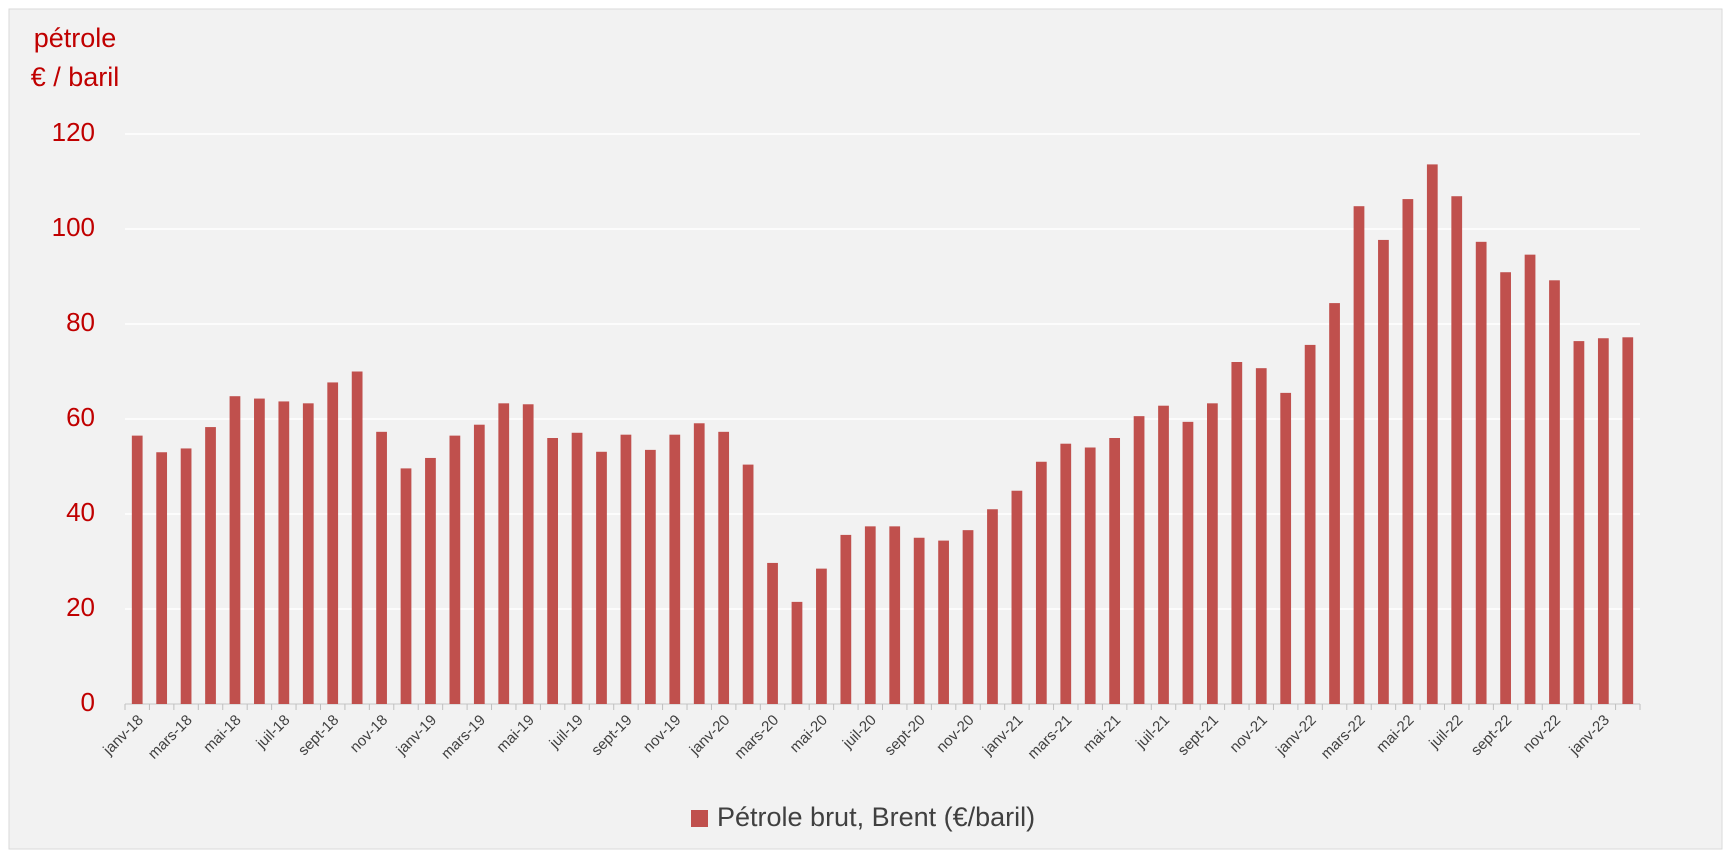  I want to click on y-tick-label: 80, so click(80, 322).